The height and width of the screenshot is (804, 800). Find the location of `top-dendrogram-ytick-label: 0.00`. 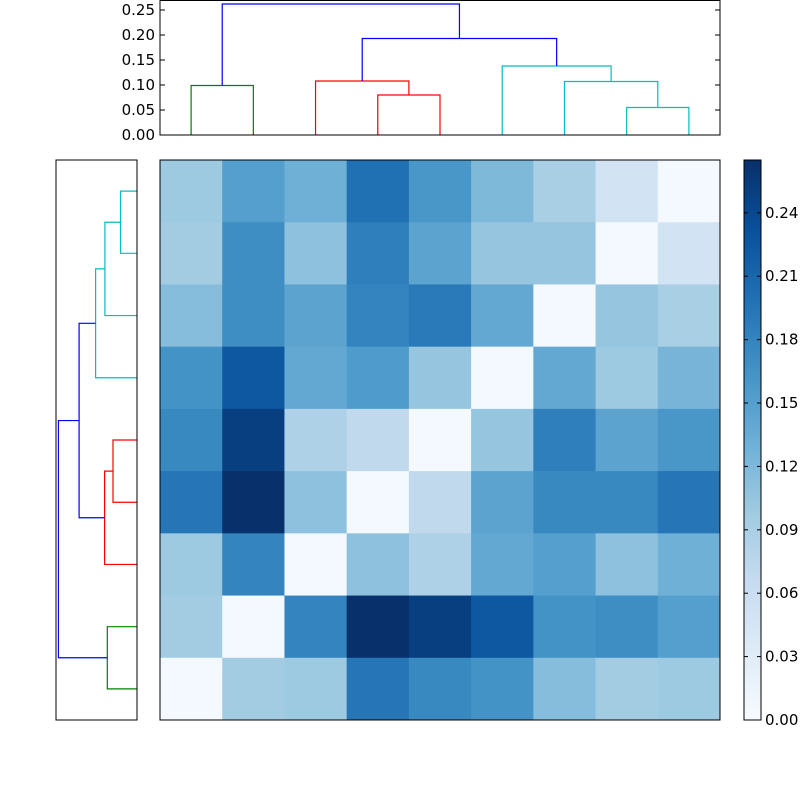

top-dendrogram-ytick-label: 0.00 is located at coordinates (138, 135).